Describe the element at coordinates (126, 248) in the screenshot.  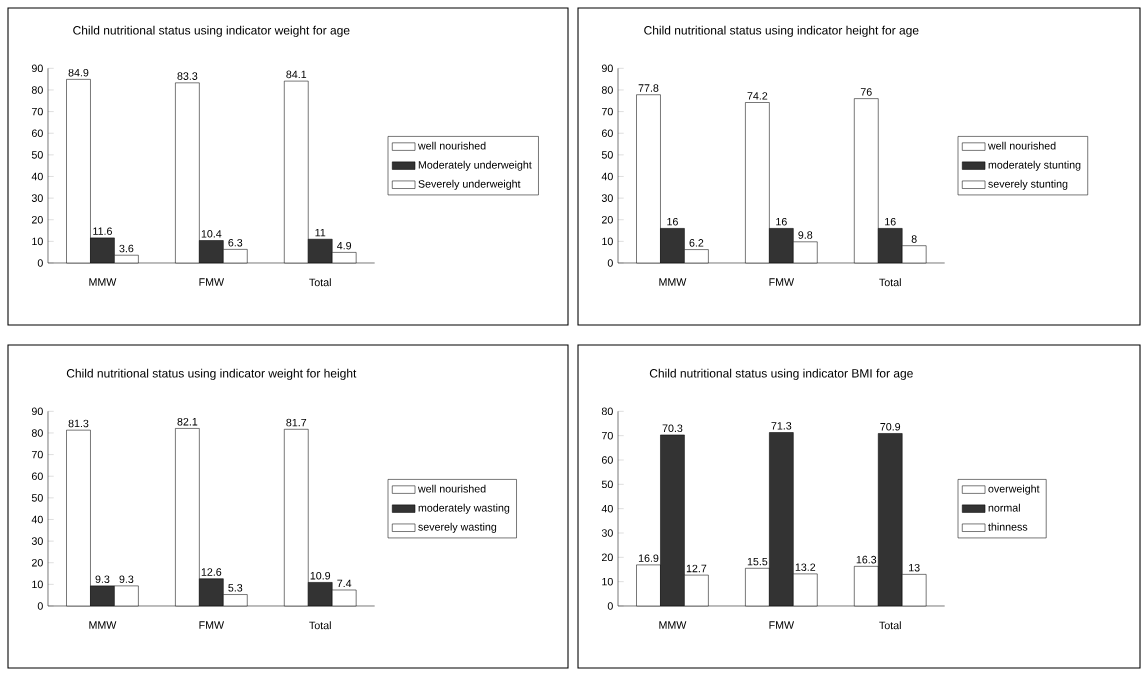
I see `data-label: 3.6` at that location.